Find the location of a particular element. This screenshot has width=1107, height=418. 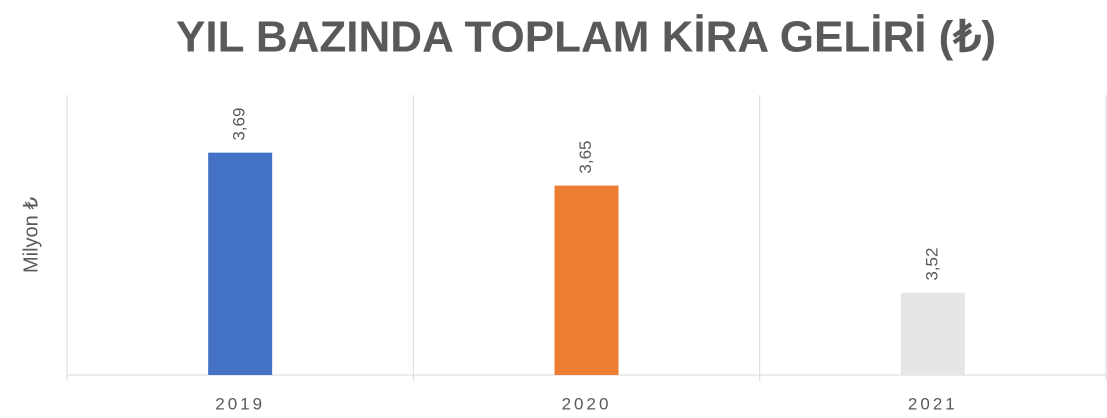

x-tick-label: 2021 is located at coordinates (933, 403).